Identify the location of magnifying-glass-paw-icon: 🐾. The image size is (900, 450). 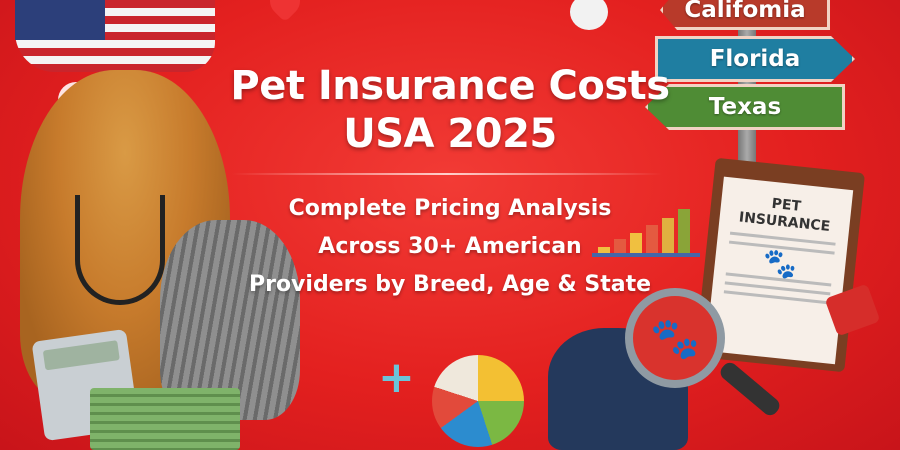
(675, 338).